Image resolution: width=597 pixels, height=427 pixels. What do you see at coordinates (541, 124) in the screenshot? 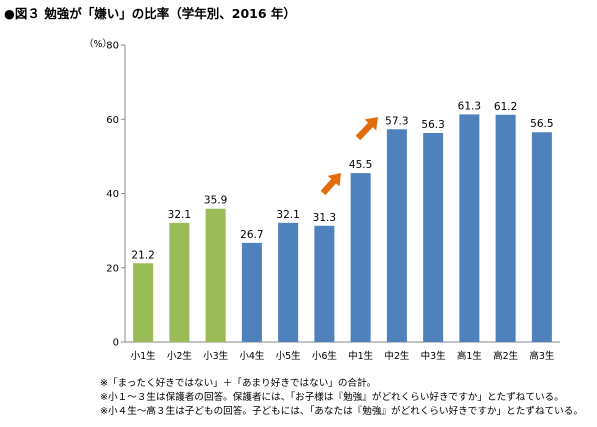
I see `value-label: 56.5` at bounding box center [541, 124].